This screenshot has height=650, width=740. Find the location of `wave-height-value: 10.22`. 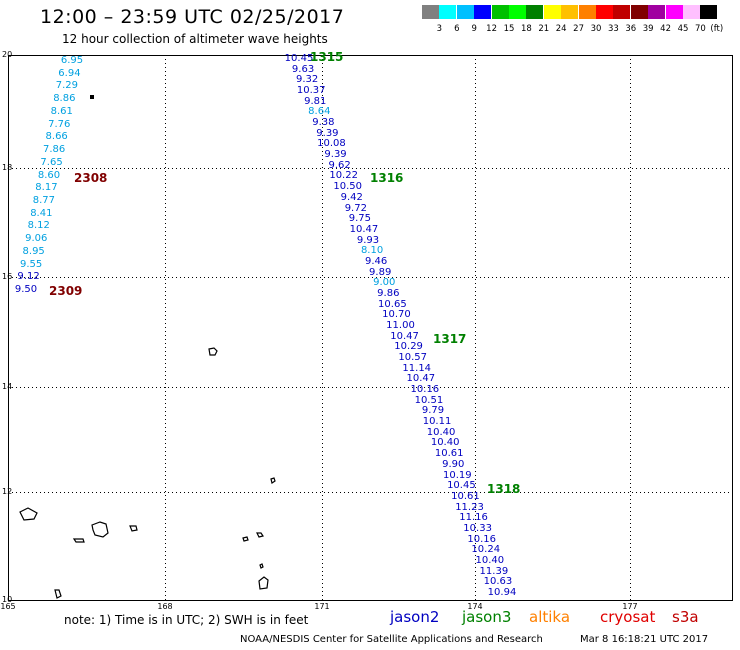

wave-height-value: 10.22 is located at coordinates (343, 176).